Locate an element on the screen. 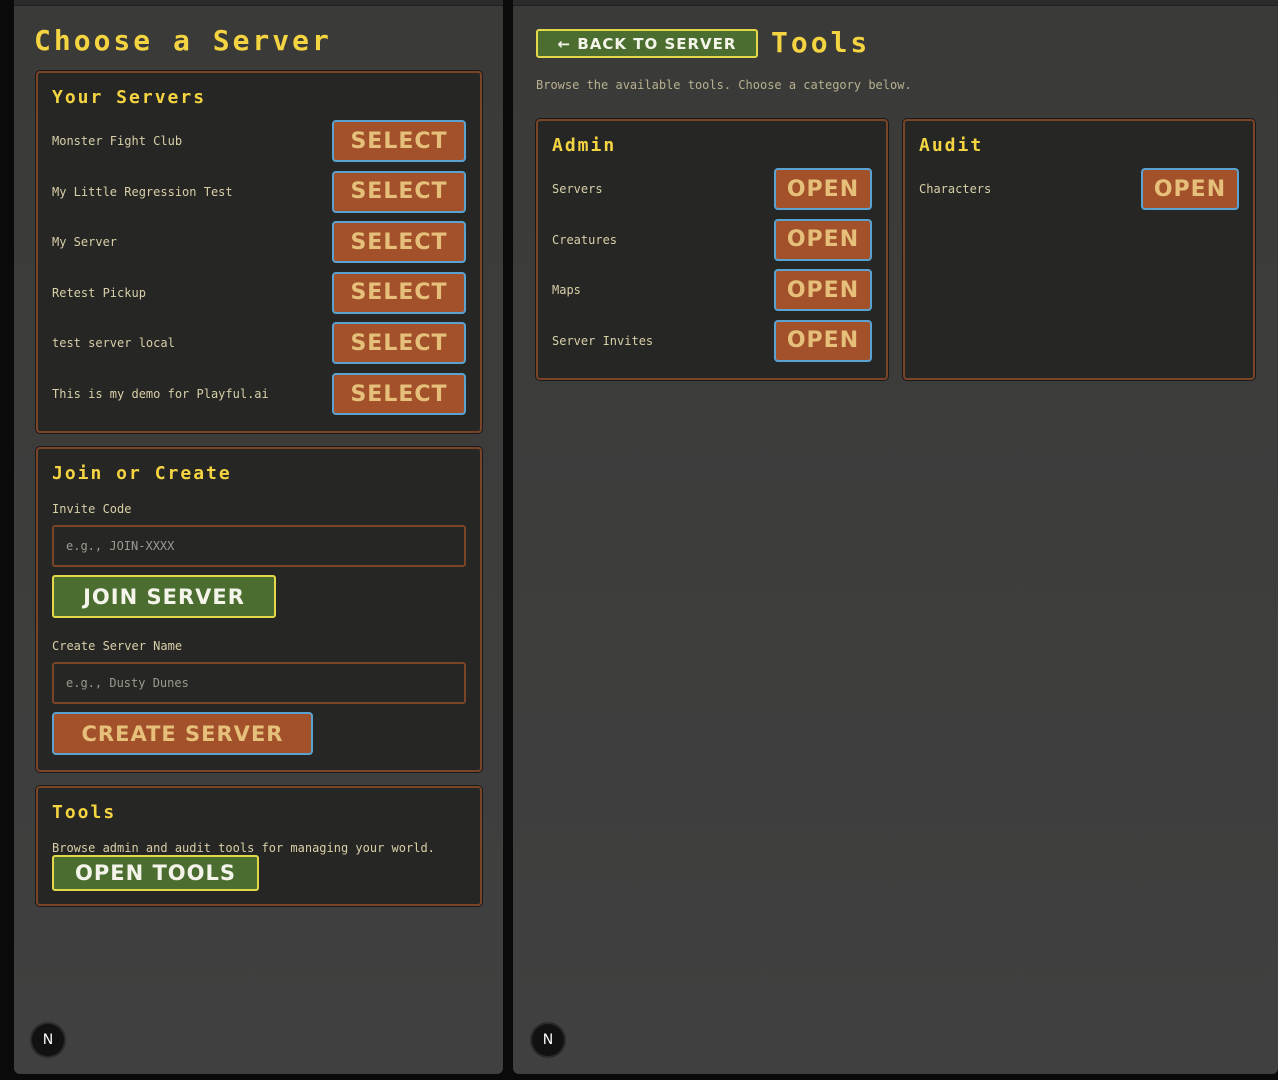  card-title: Admin is located at coordinates (584, 145).